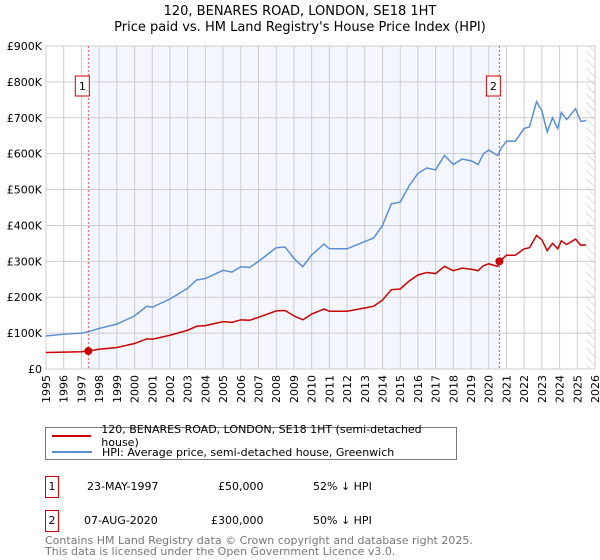 Image resolution: width=600 pixels, height=560 pixels. What do you see at coordinates (64, 389) in the screenshot?
I see `x-tick-label: 1996` at bounding box center [64, 389].